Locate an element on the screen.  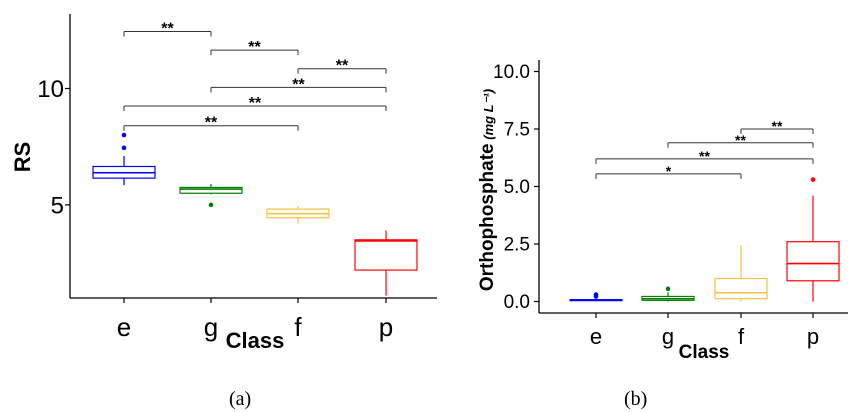
panel-a-label: (a) is located at coordinates (240, 399).